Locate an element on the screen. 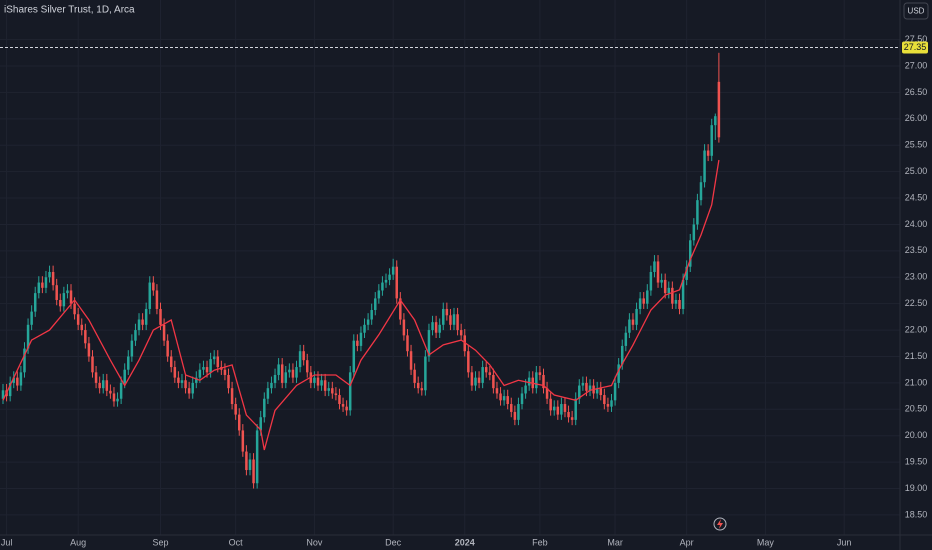 The image size is (932, 550). x-tick-label: Jun is located at coordinates (844, 542).